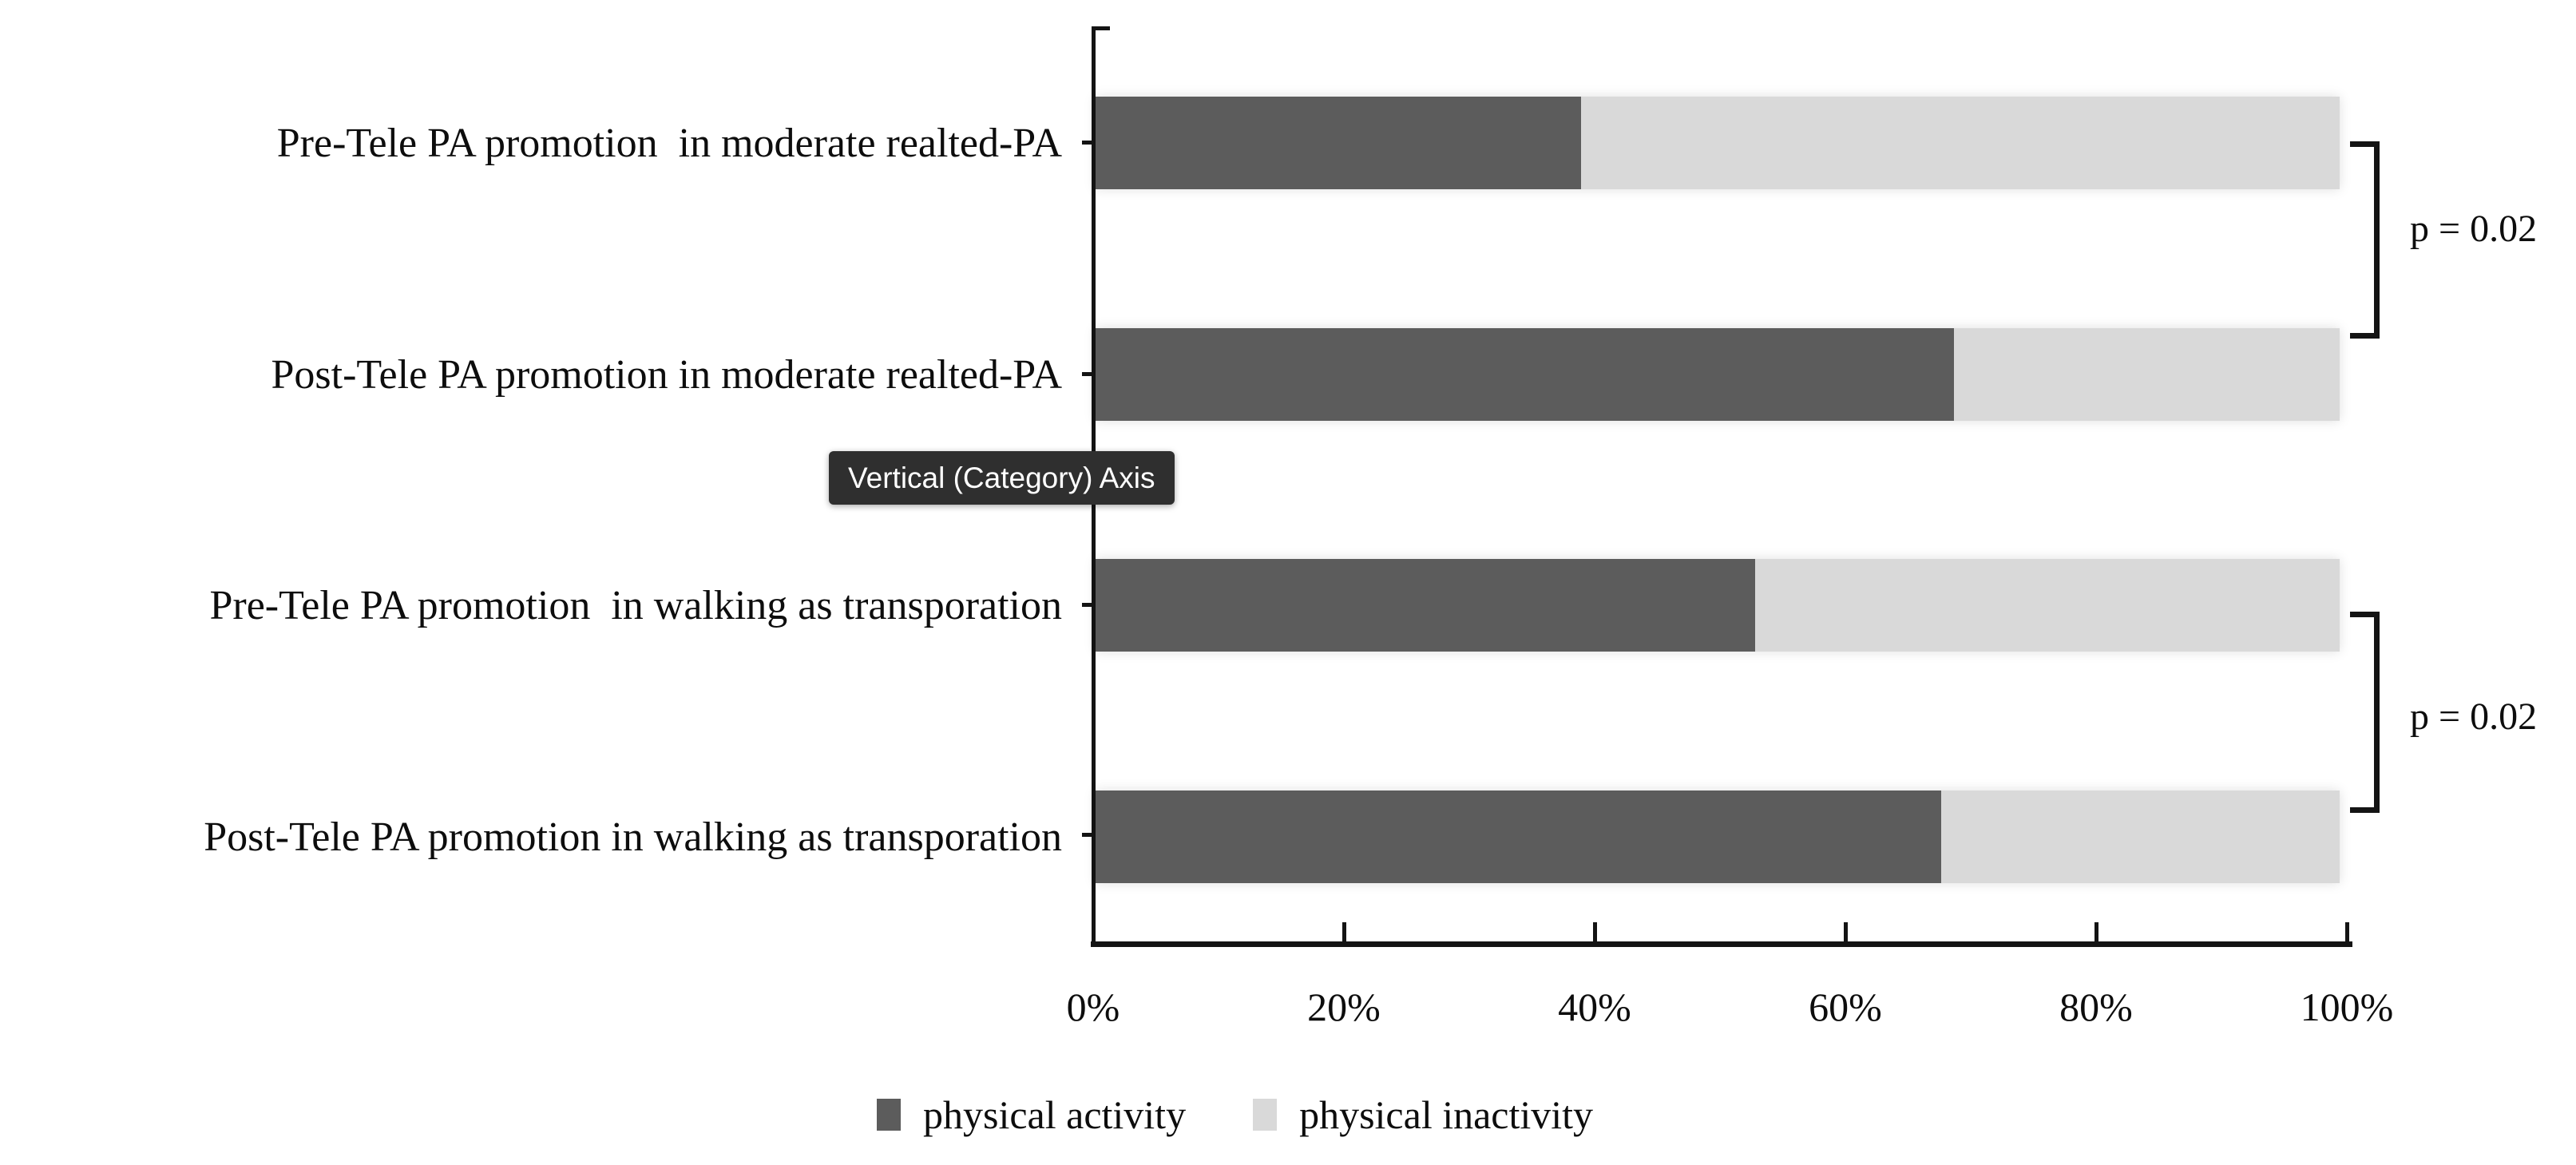 The height and width of the screenshot is (1165, 2576). What do you see at coordinates (1344, 1007) in the screenshot?
I see `x-tick-label: 20%` at bounding box center [1344, 1007].